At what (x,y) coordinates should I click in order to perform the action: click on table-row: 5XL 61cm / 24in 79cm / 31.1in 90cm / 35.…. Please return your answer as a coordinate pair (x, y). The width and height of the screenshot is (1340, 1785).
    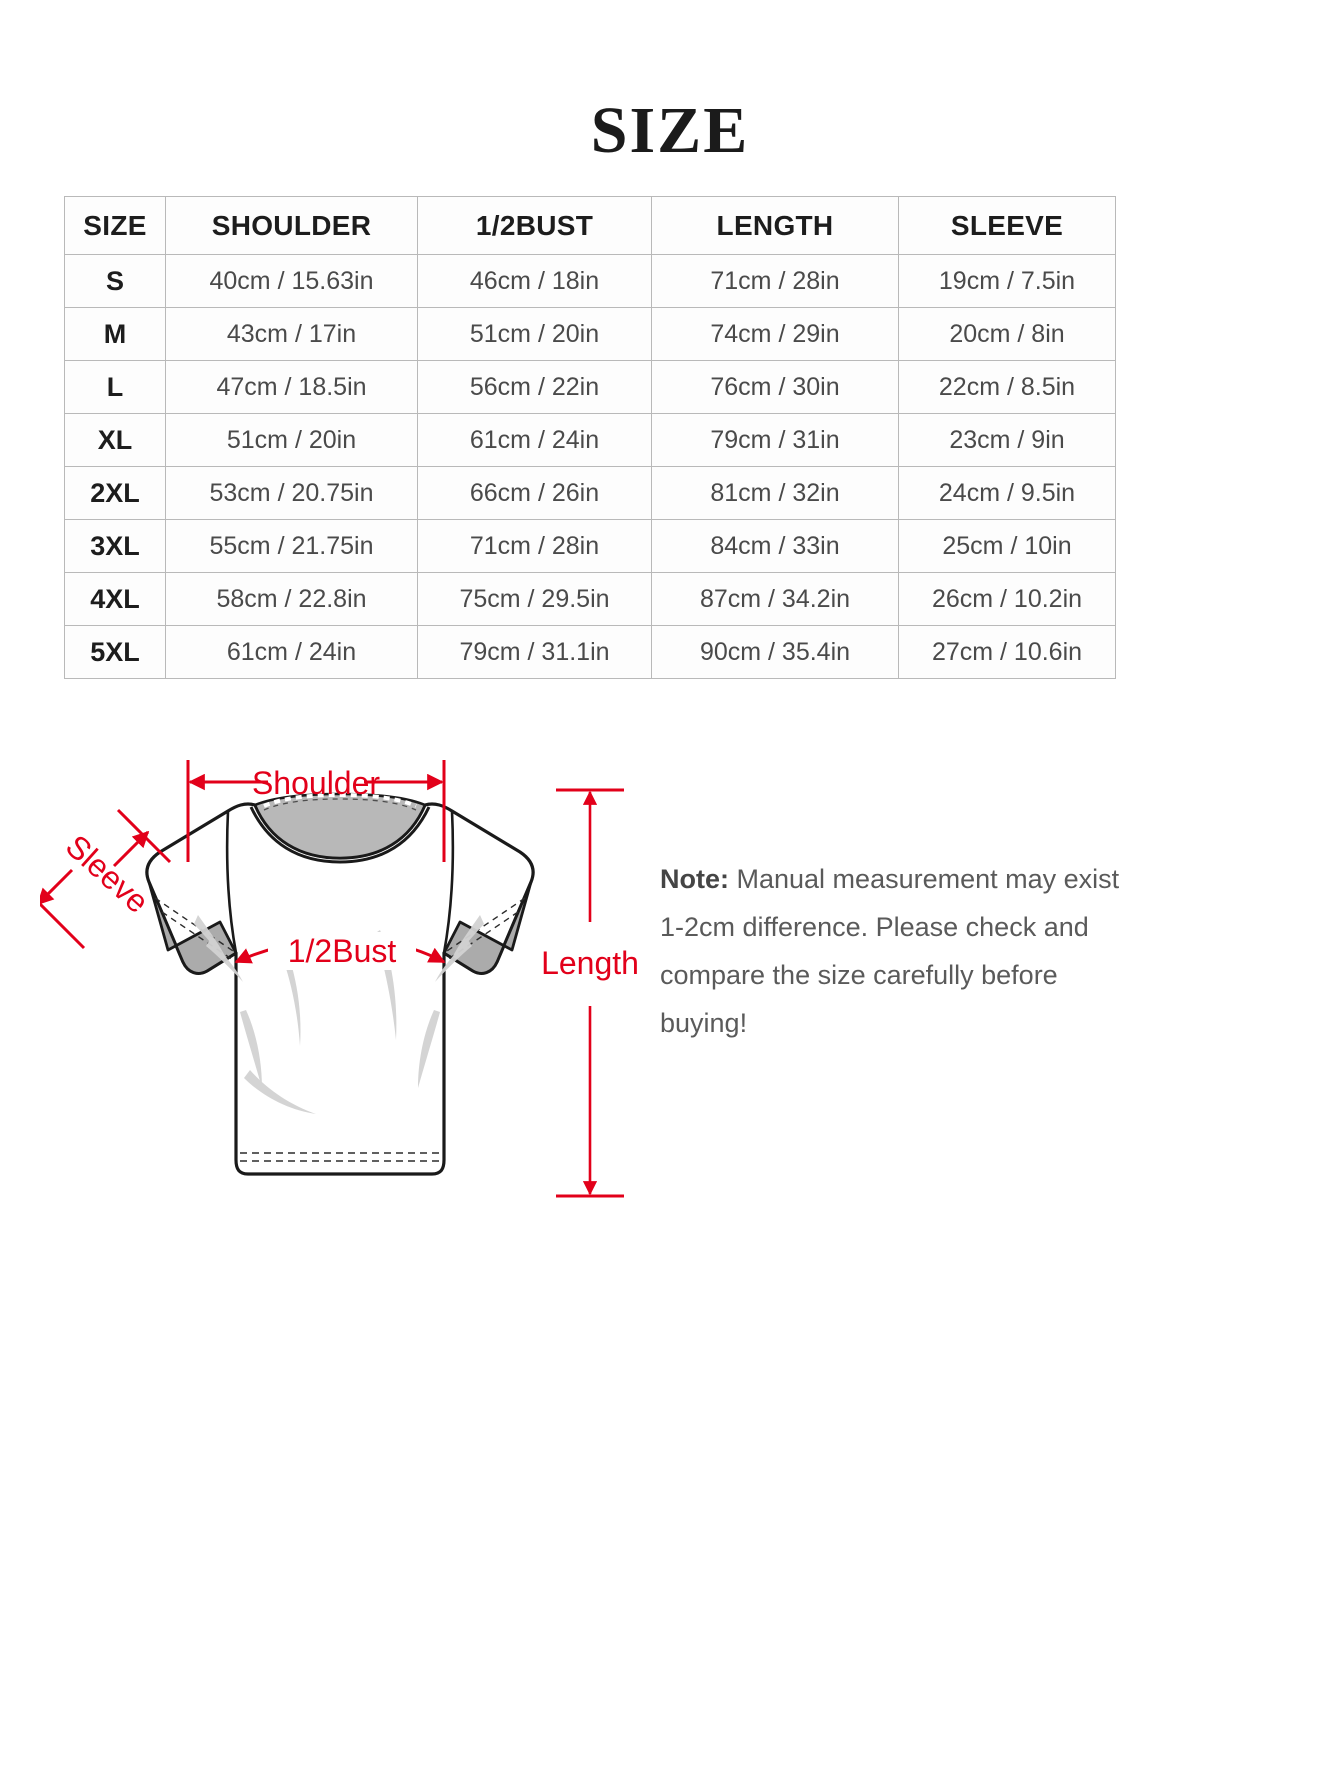
    Looking at the image, I should click on (590, 652).